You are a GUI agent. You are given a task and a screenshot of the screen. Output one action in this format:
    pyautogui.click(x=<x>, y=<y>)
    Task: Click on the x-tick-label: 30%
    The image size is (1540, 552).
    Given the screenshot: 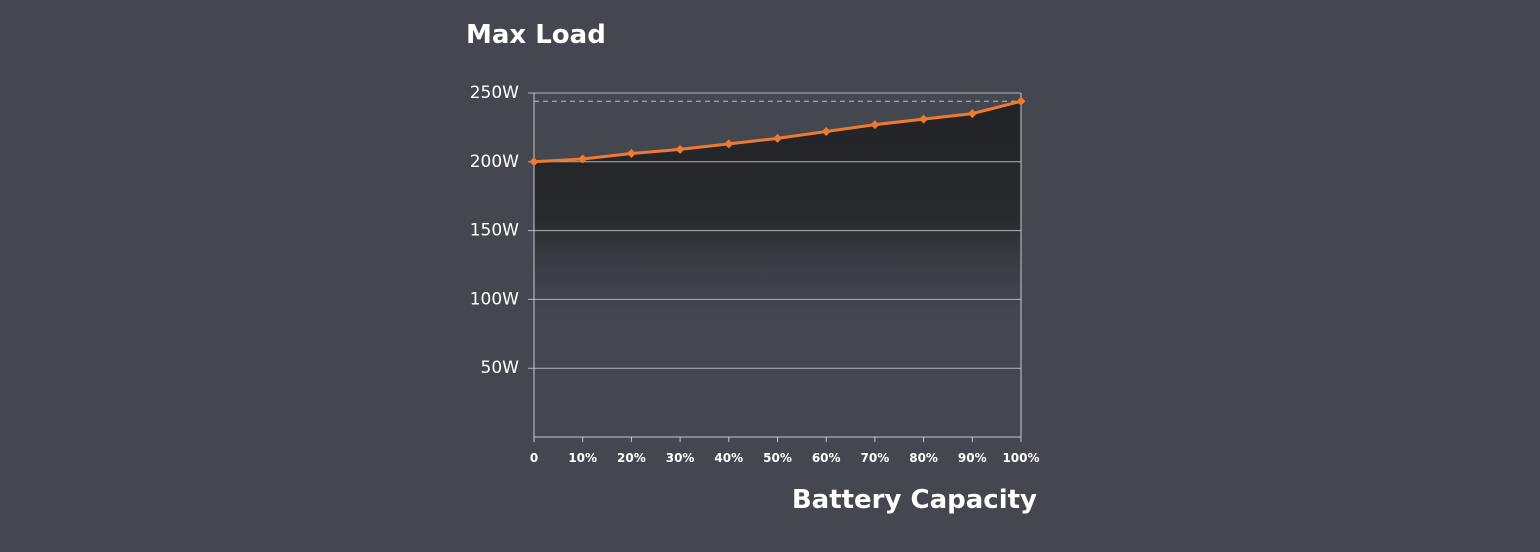 What is the action you would take?
    pyautogui.click(x=680, y=458)
    